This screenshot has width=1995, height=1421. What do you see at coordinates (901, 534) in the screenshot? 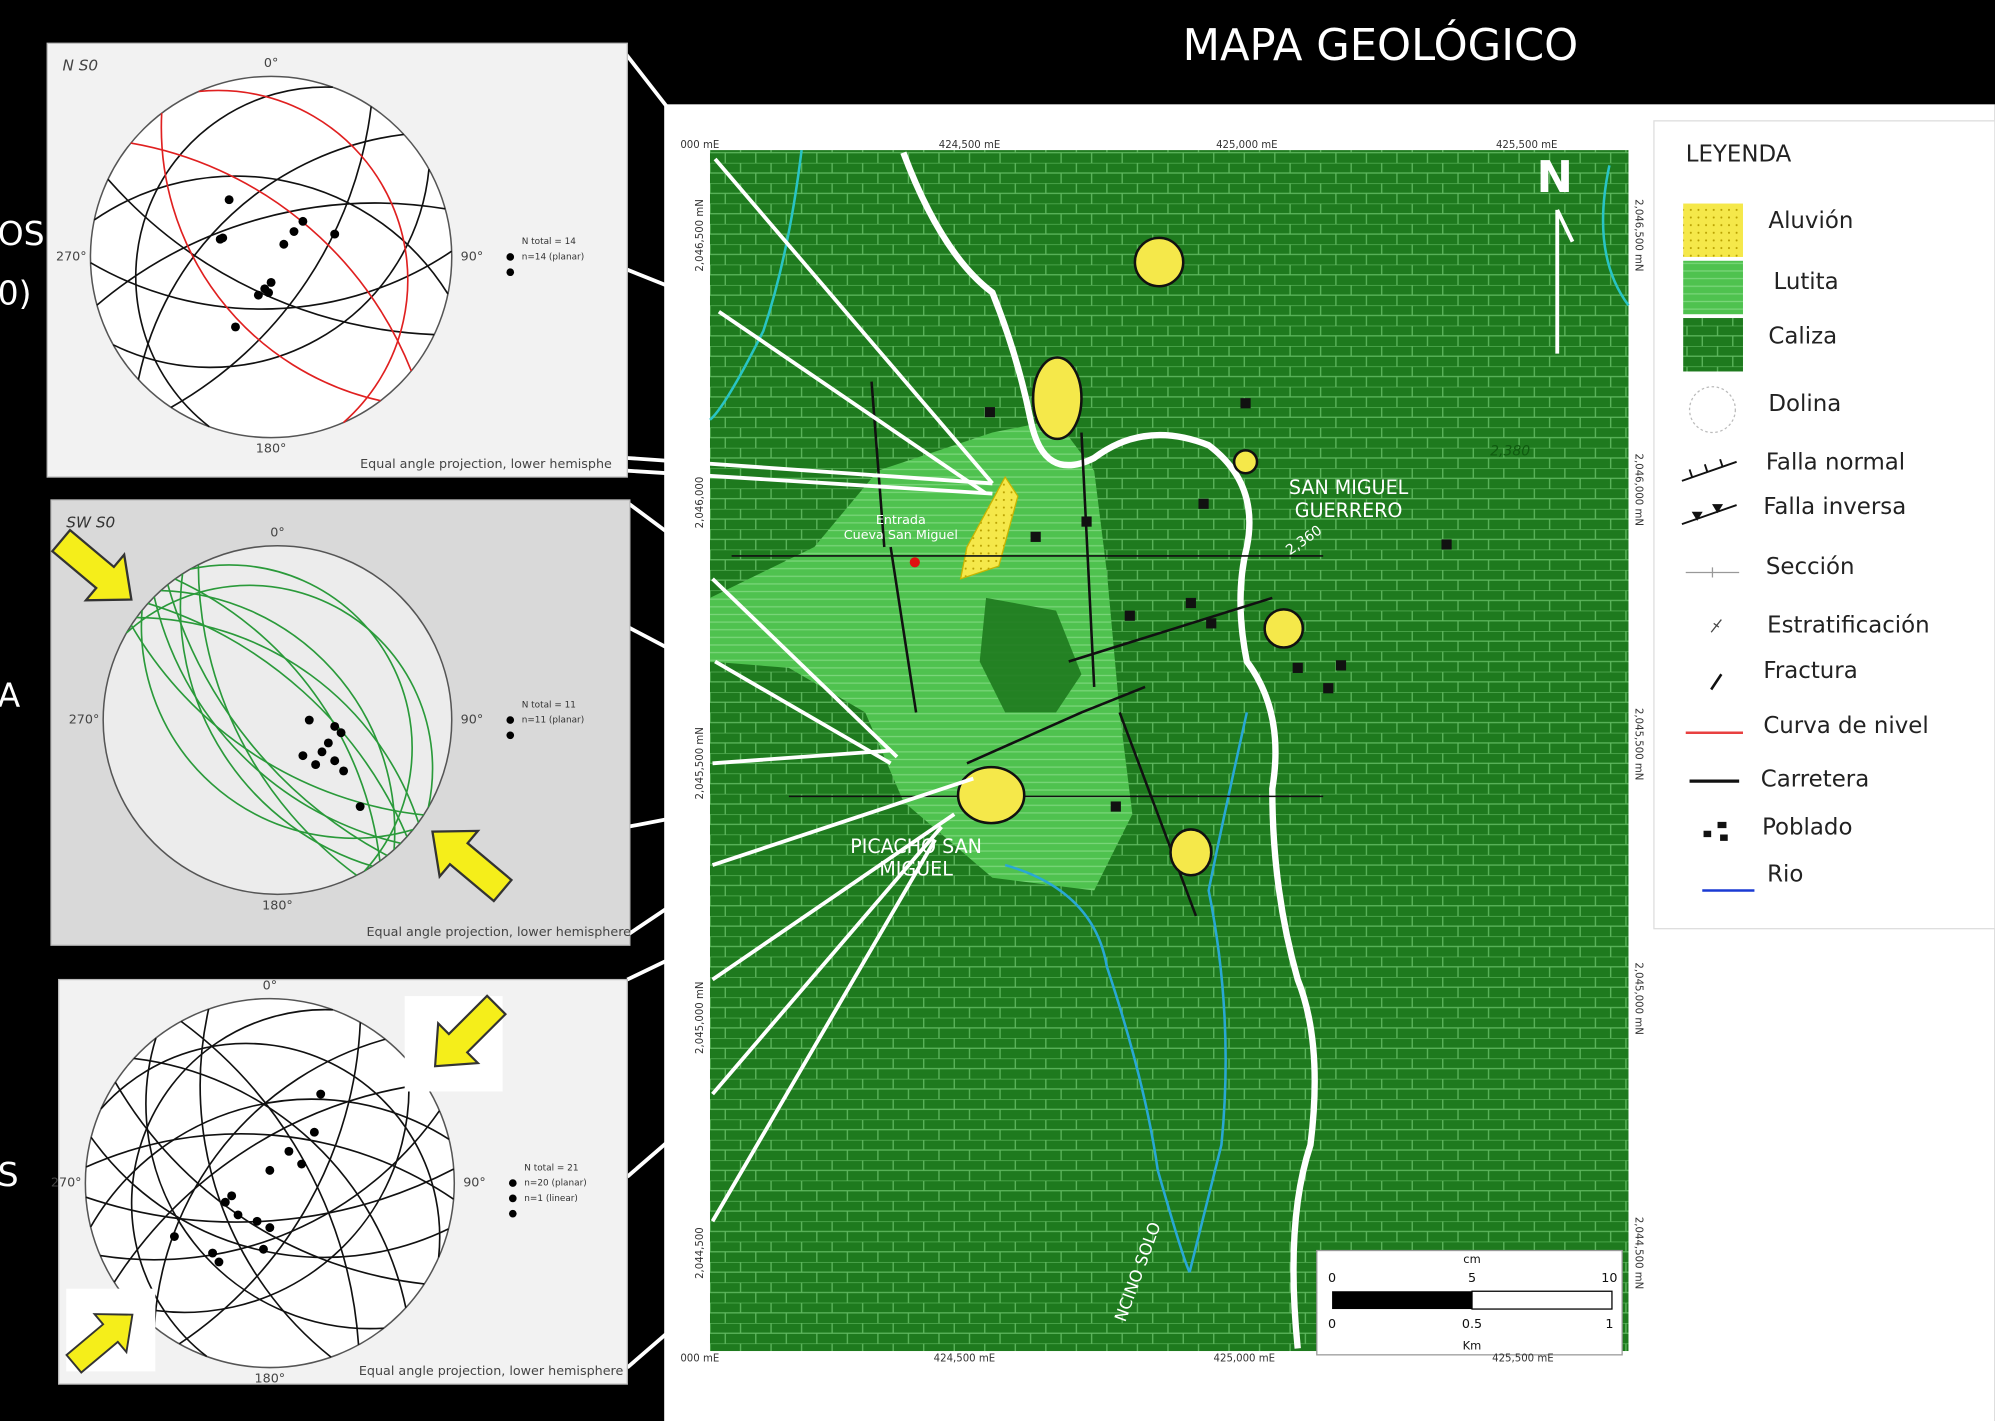
I see `place-label: Cueva San Miguel` at bounding box center [901, 534].